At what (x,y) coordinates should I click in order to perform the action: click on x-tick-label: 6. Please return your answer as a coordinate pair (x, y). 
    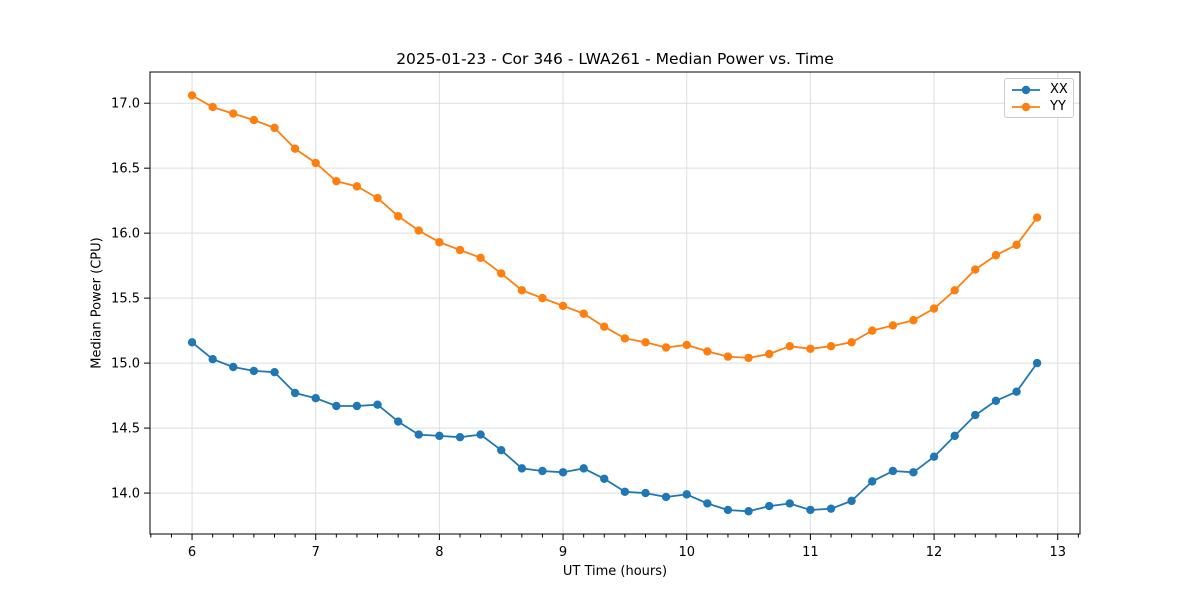
    Looking at the image, I should click on (192, 552).